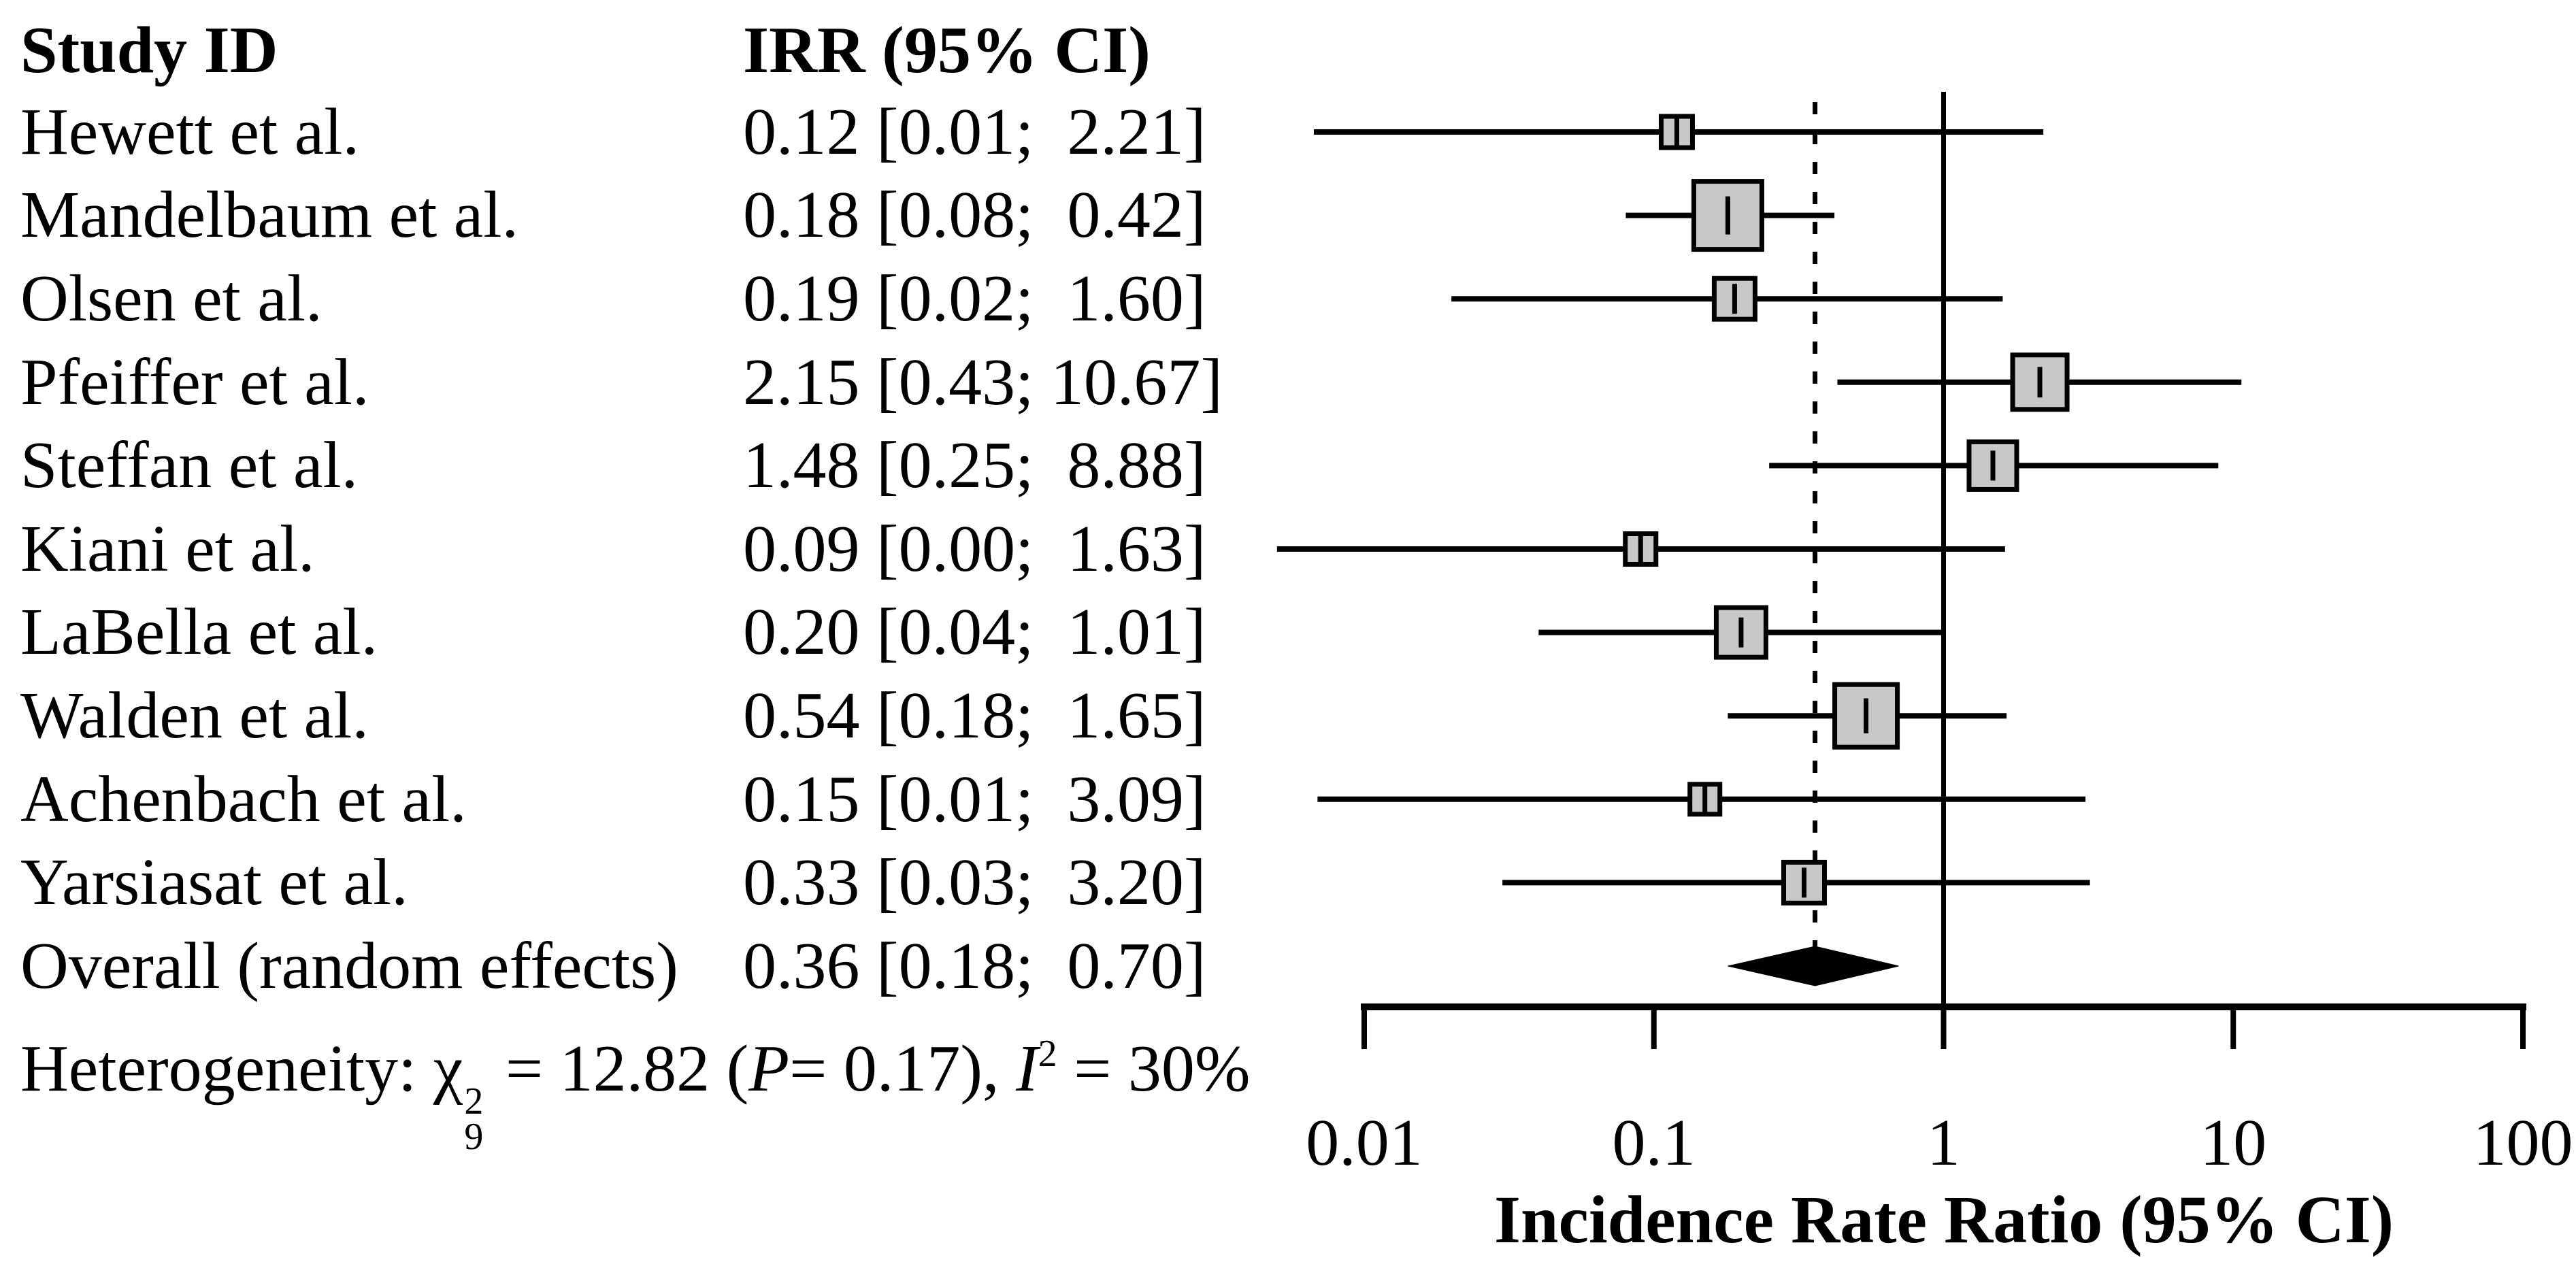 Image resolution: width=2576 pixels, height=1279 pixels. I want to click on study-label: Yarsiasat et al., so click(214, 883).